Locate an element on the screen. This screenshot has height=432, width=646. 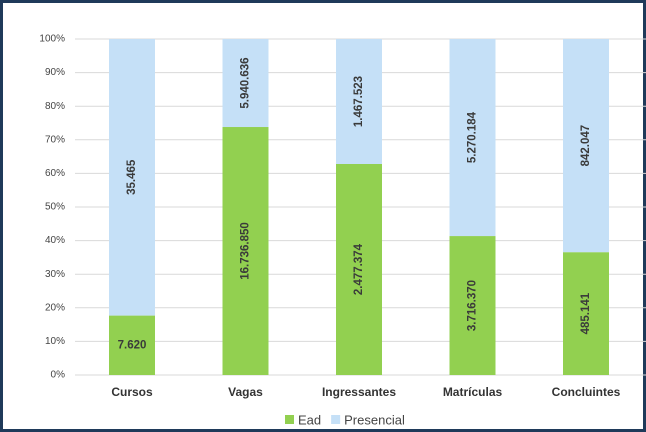
data-label: 485.141 is located at coordinates (586, 313).